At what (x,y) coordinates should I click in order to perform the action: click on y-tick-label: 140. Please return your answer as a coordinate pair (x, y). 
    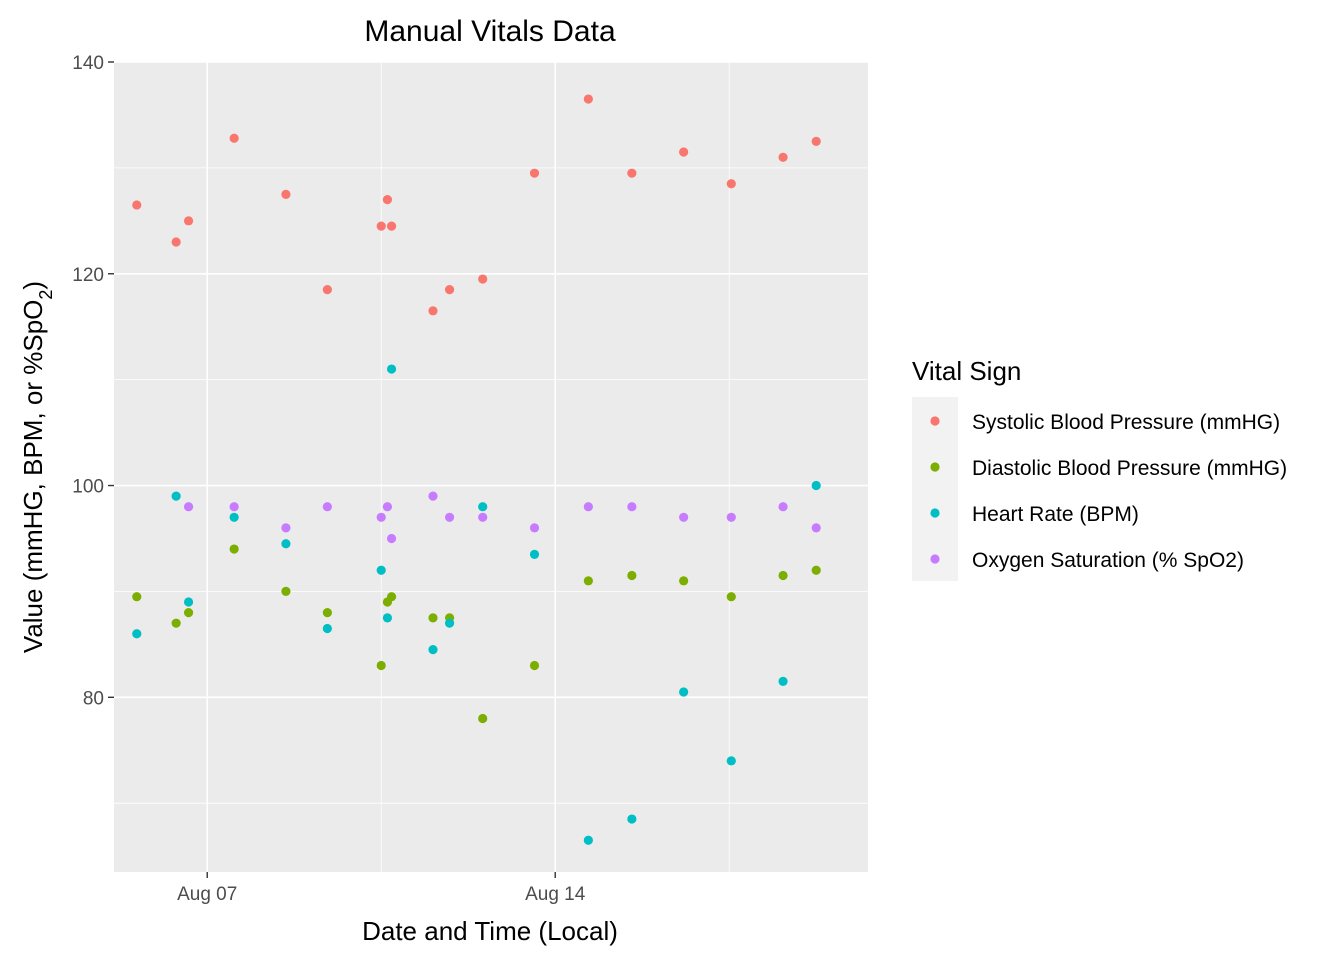
    Looking at the image, I should click on (88, 63).